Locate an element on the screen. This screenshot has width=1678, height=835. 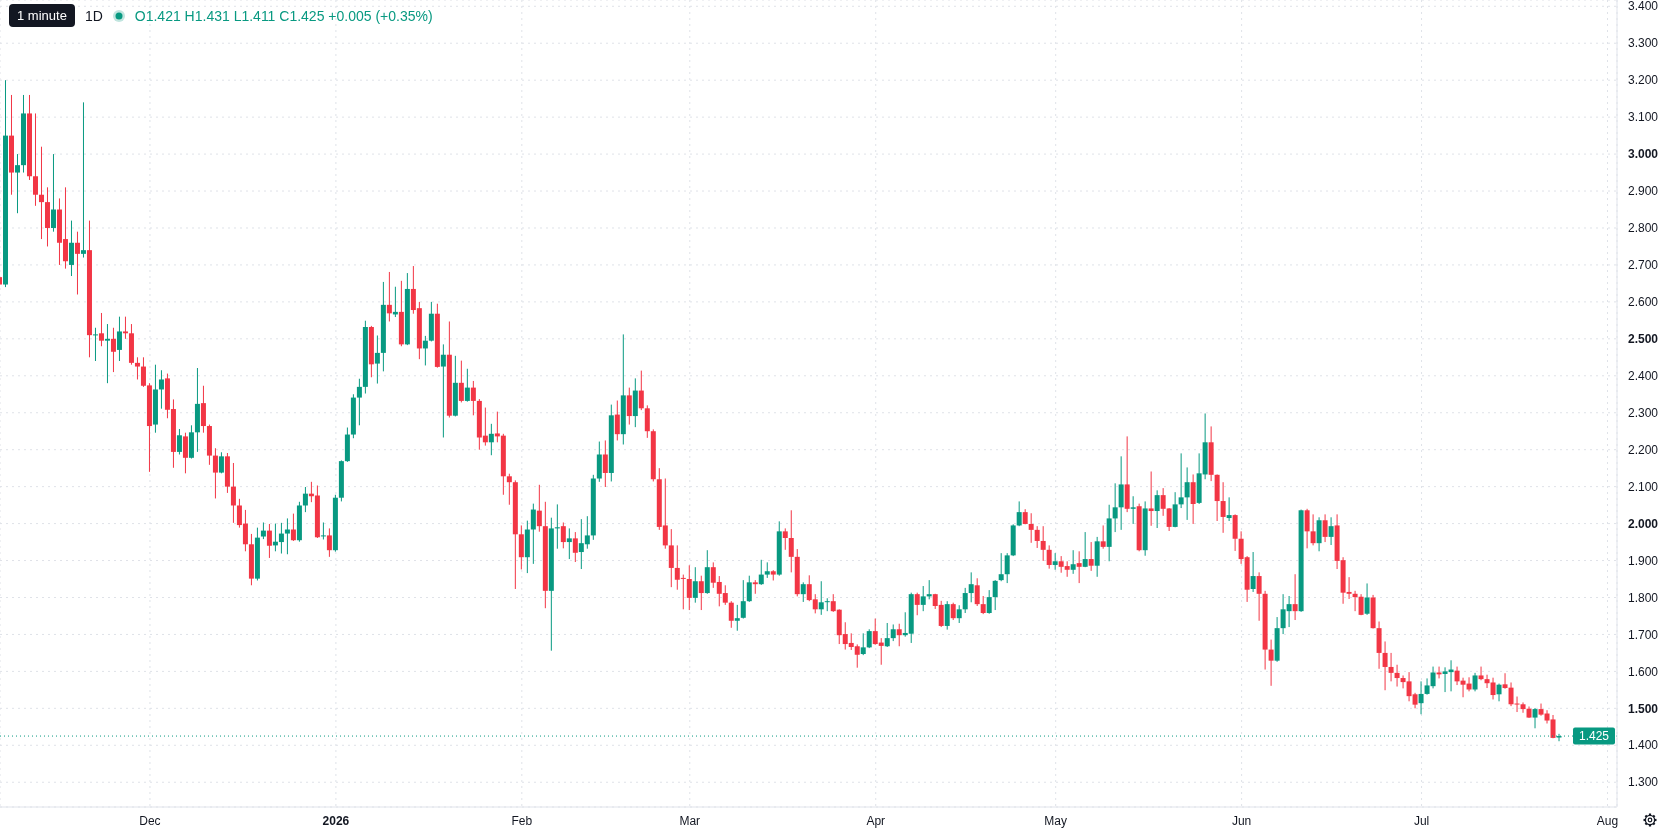
x-tick-label: Feb is located at coordinates (522, 820).